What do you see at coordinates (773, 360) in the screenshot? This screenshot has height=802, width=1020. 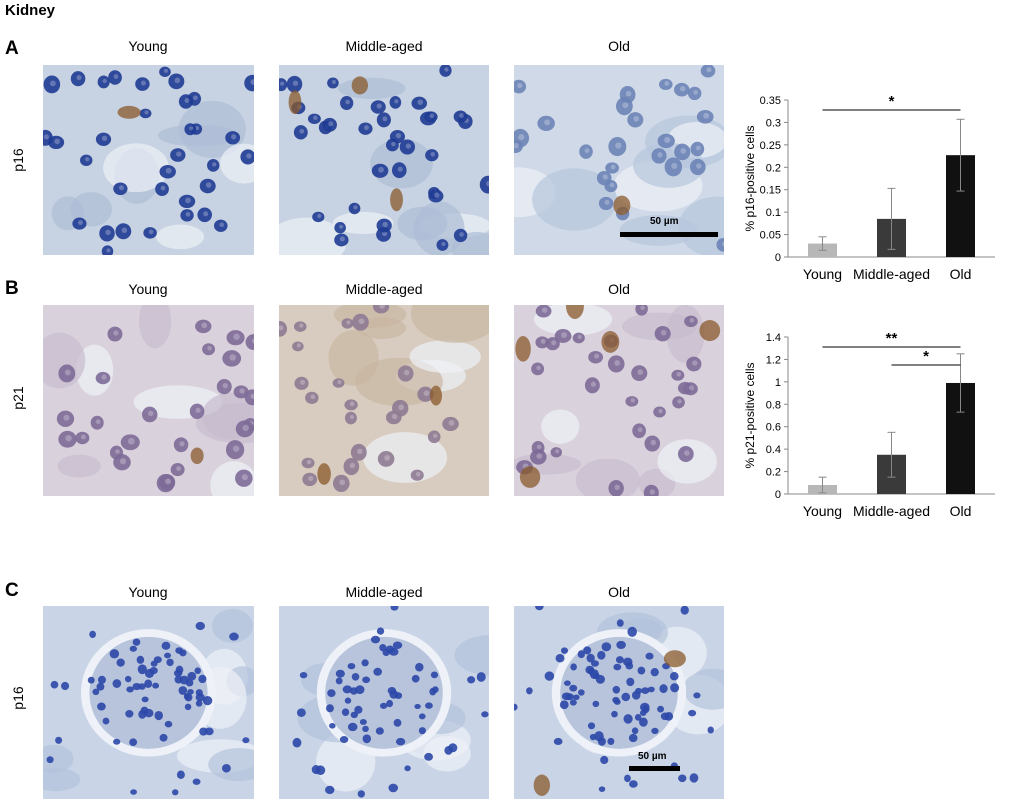 I see `y-tick-label: 1.2` at bounding box center [773, 360].